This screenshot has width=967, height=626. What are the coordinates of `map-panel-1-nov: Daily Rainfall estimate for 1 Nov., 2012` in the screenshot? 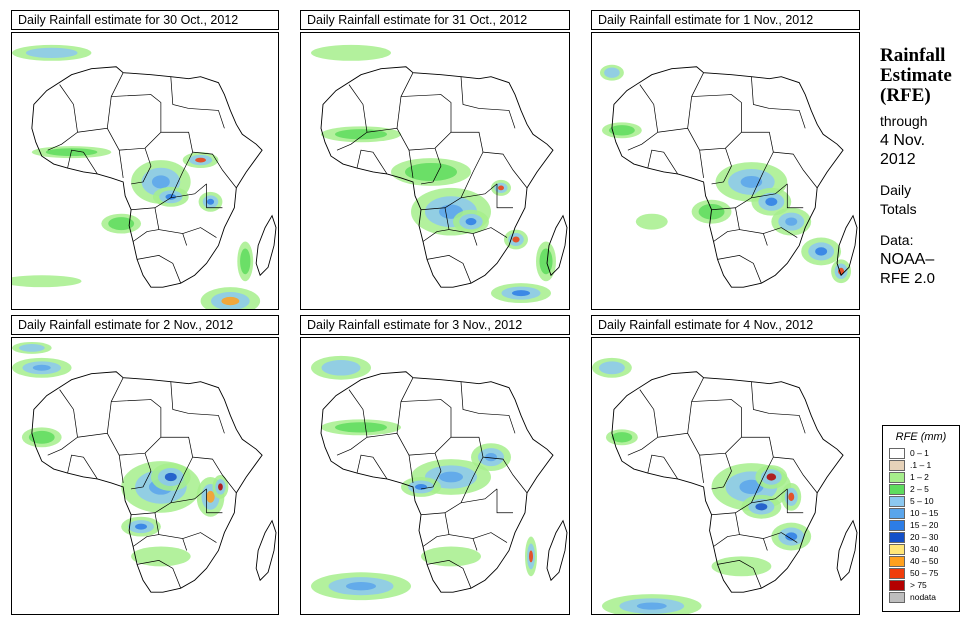 It's located at (725, 160).